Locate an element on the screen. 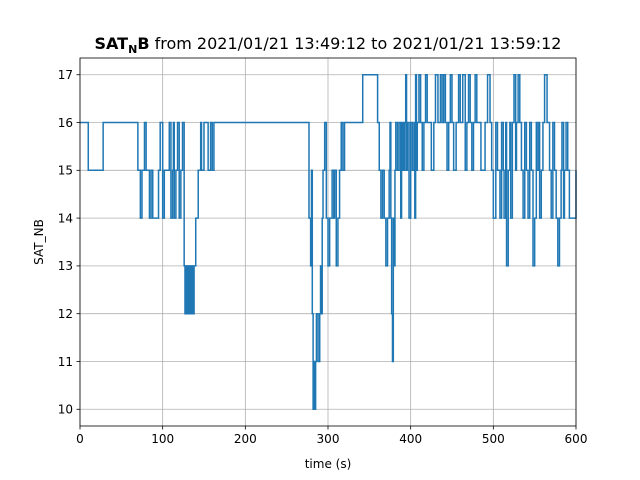  chart-title-main-2: B is located at coordinates (143, 43).